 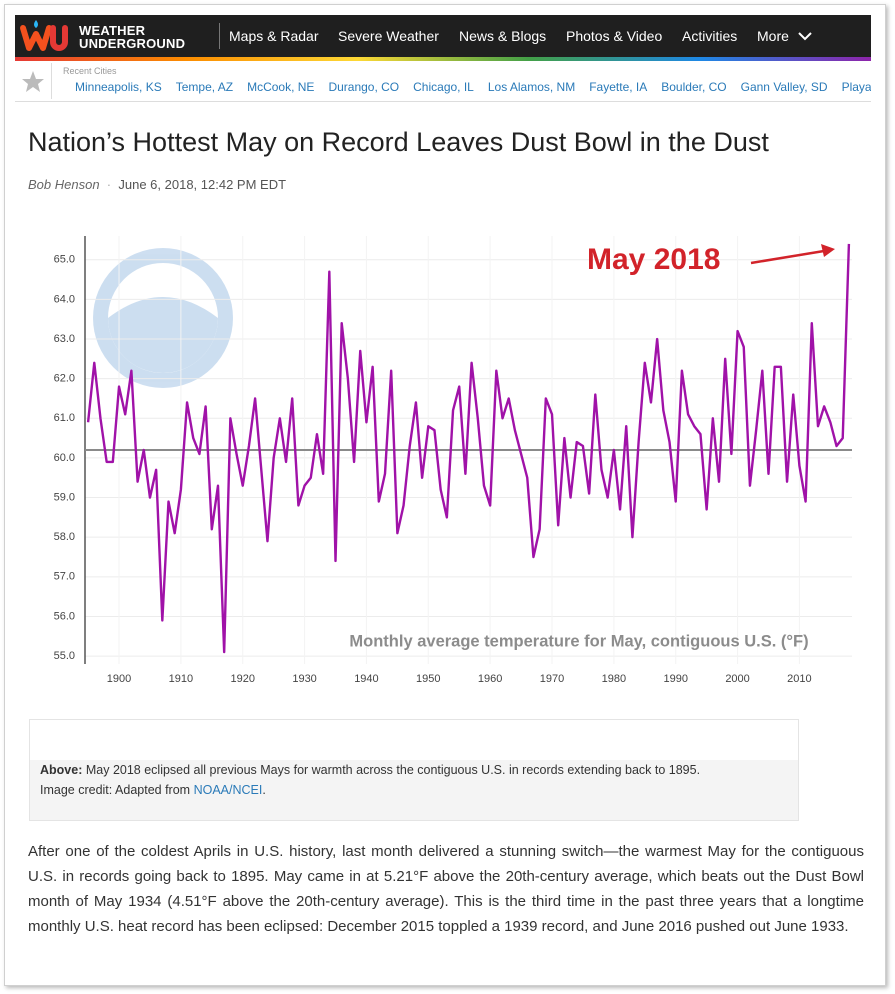 I want to click on y-tick-label: 55.0, so click(x=64, y=656).